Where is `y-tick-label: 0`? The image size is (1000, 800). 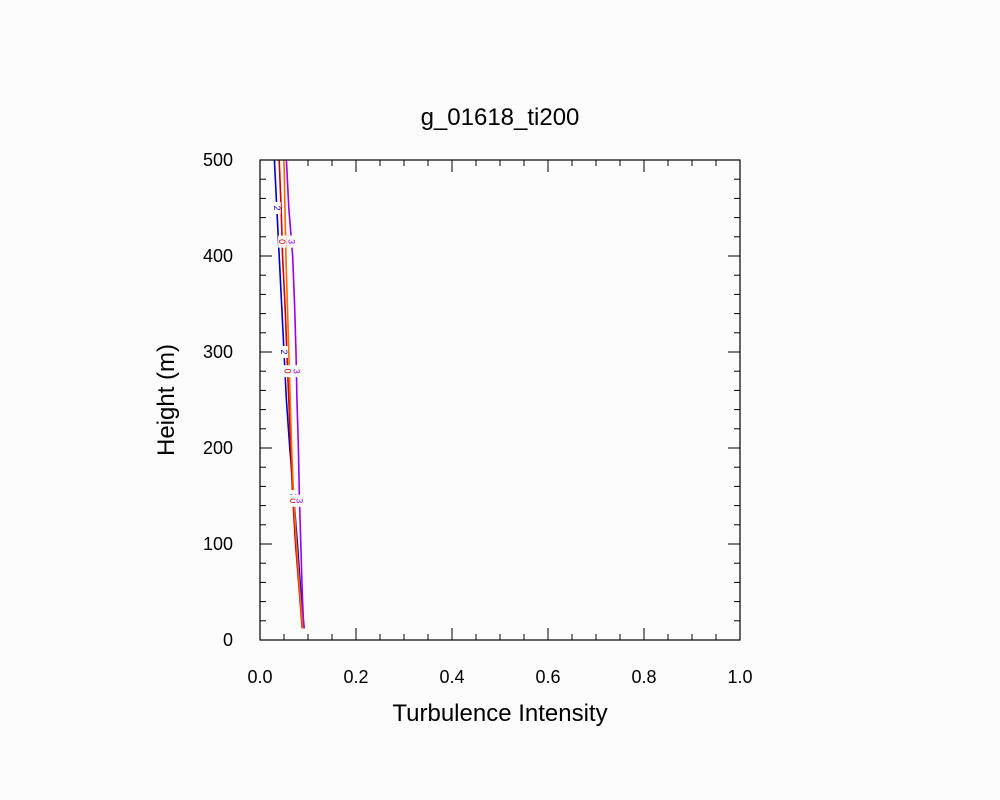 y-tick-label: 0 is located at coordinates (228, 640).